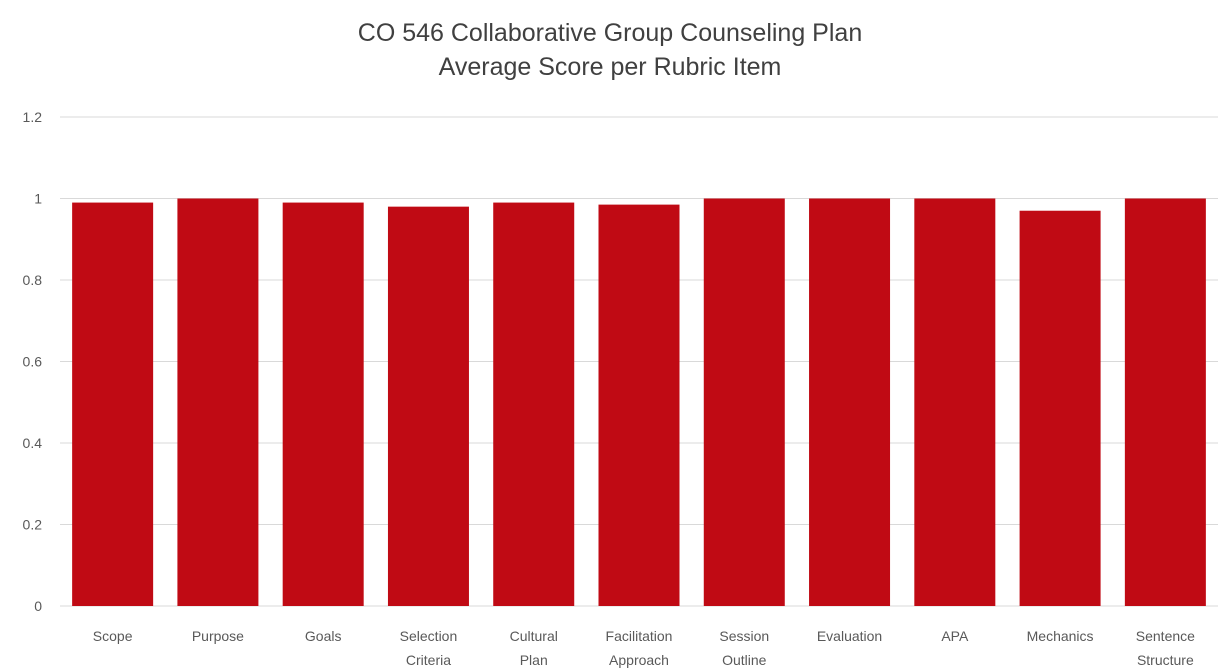  I want to click on x-tick-label: Selection, so click(429, 636).